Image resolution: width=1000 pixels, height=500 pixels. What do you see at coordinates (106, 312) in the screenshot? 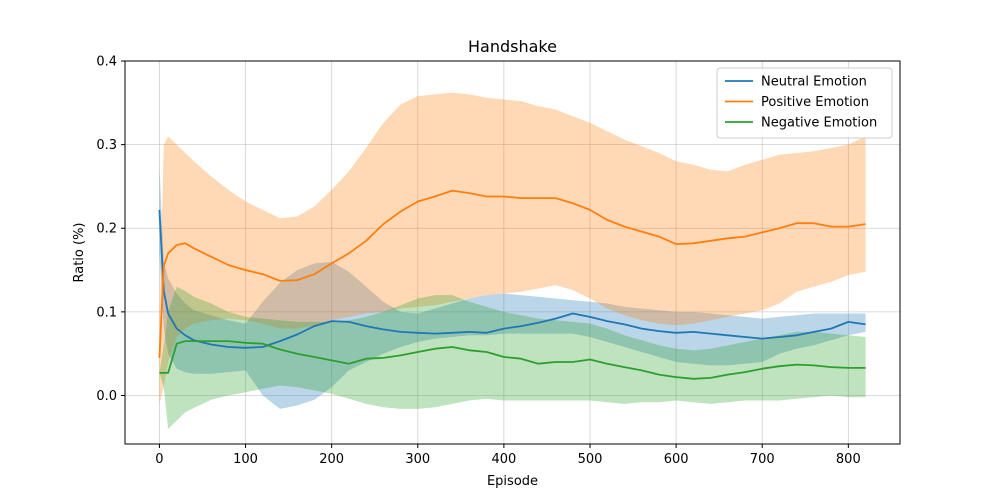
I see `y-tick-label: 0.1` at bounding box center [106, 312].